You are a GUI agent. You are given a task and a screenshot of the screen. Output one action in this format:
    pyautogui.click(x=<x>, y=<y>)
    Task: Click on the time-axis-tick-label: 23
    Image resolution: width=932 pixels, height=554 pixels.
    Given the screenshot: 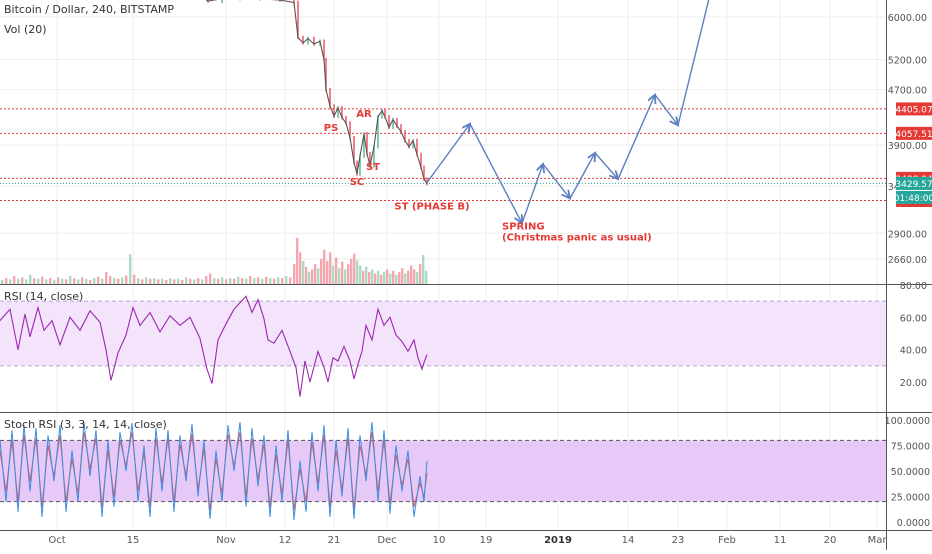 What is the action you would take?
    pyautogui.click(x=678, y=540)
    